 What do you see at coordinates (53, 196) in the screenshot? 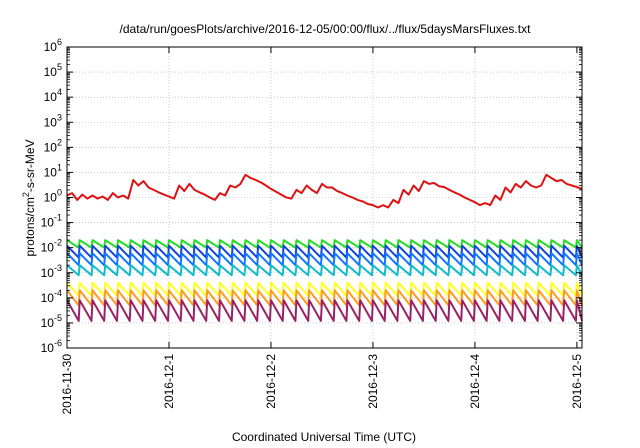
I see `y-tick-label: 10⁰` at bounding box center [53, 196].